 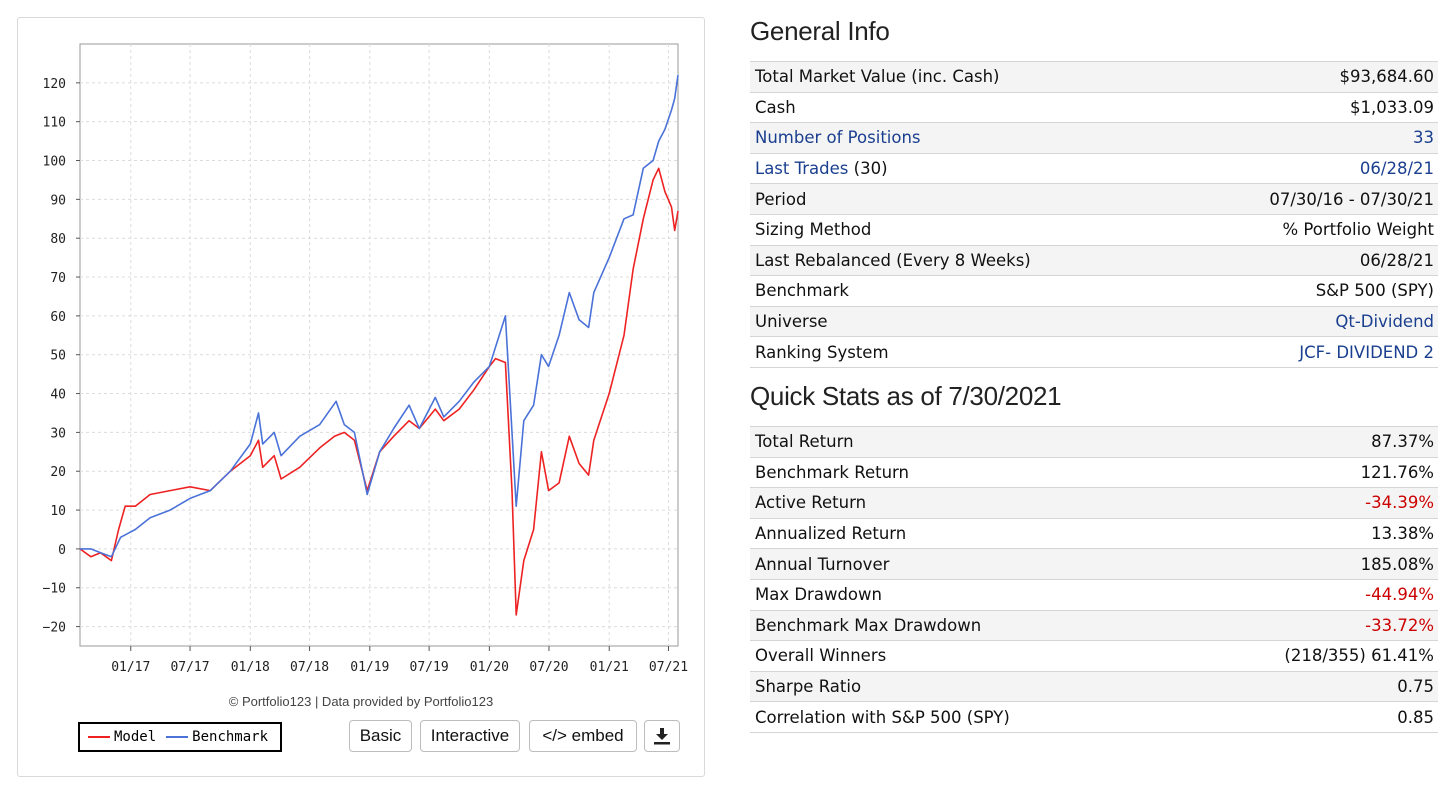 I want to click on info-row-total-market-value: Total Market Value (inc. Cash) $93,684.60, so click(x=1094, y=77).